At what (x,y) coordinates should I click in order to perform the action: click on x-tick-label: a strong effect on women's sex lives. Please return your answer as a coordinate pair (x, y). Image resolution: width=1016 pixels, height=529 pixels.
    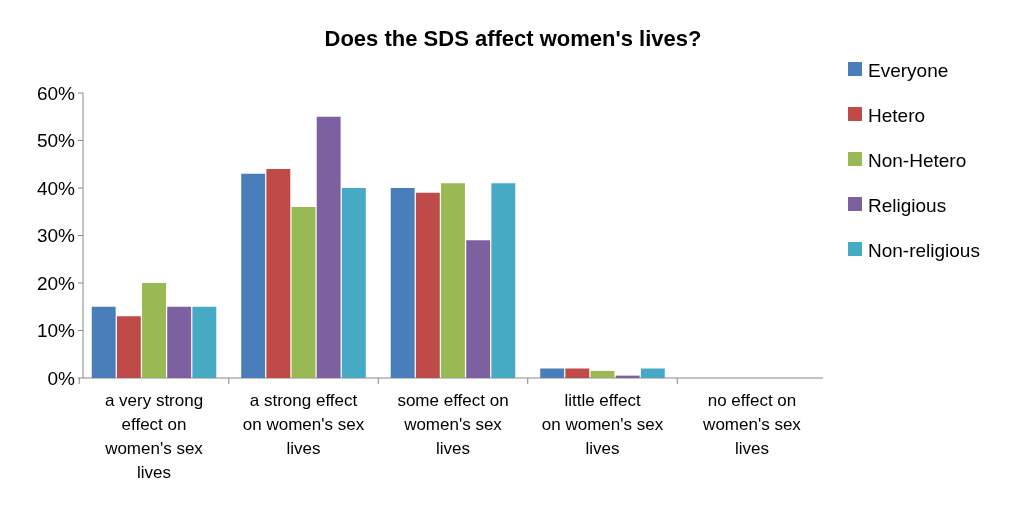
    Looking at the image, I should click on (303, 424).